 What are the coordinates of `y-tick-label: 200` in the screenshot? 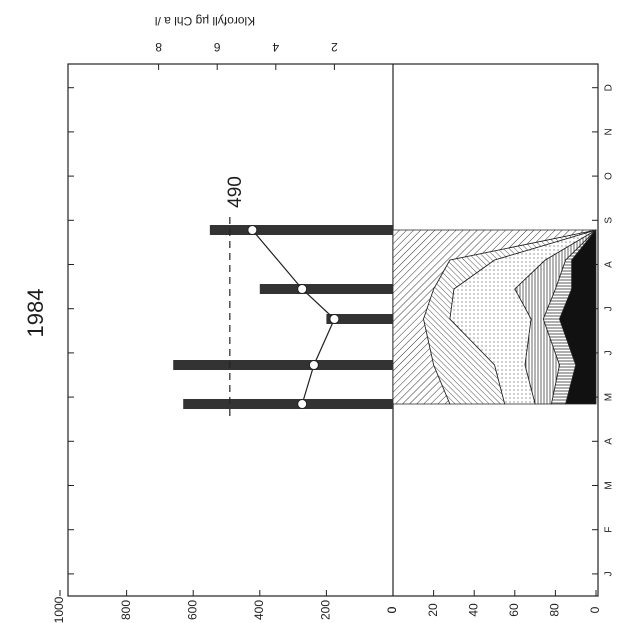 It's located at (326, 610).